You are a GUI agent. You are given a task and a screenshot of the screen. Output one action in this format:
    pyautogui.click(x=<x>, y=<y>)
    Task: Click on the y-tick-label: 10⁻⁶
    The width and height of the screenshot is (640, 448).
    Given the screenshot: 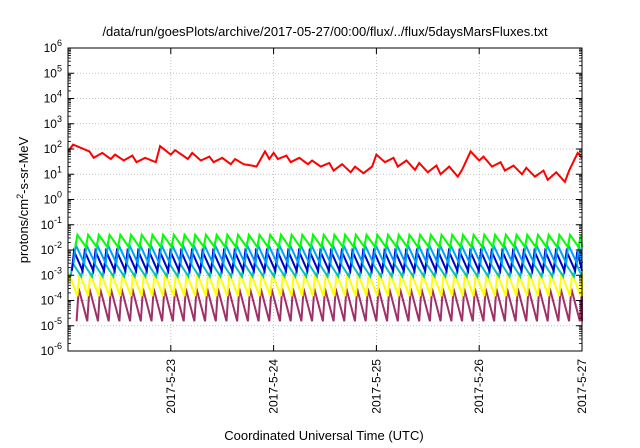 What is the action you would take?
    pyautogui.click(x=51, y=349)
    